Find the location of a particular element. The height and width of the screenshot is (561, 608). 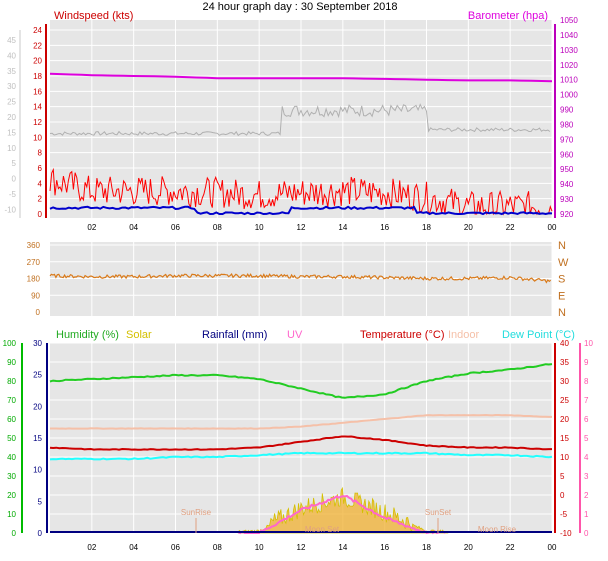

wind-inner-tick: 2 is located at coordinates (40, 199).